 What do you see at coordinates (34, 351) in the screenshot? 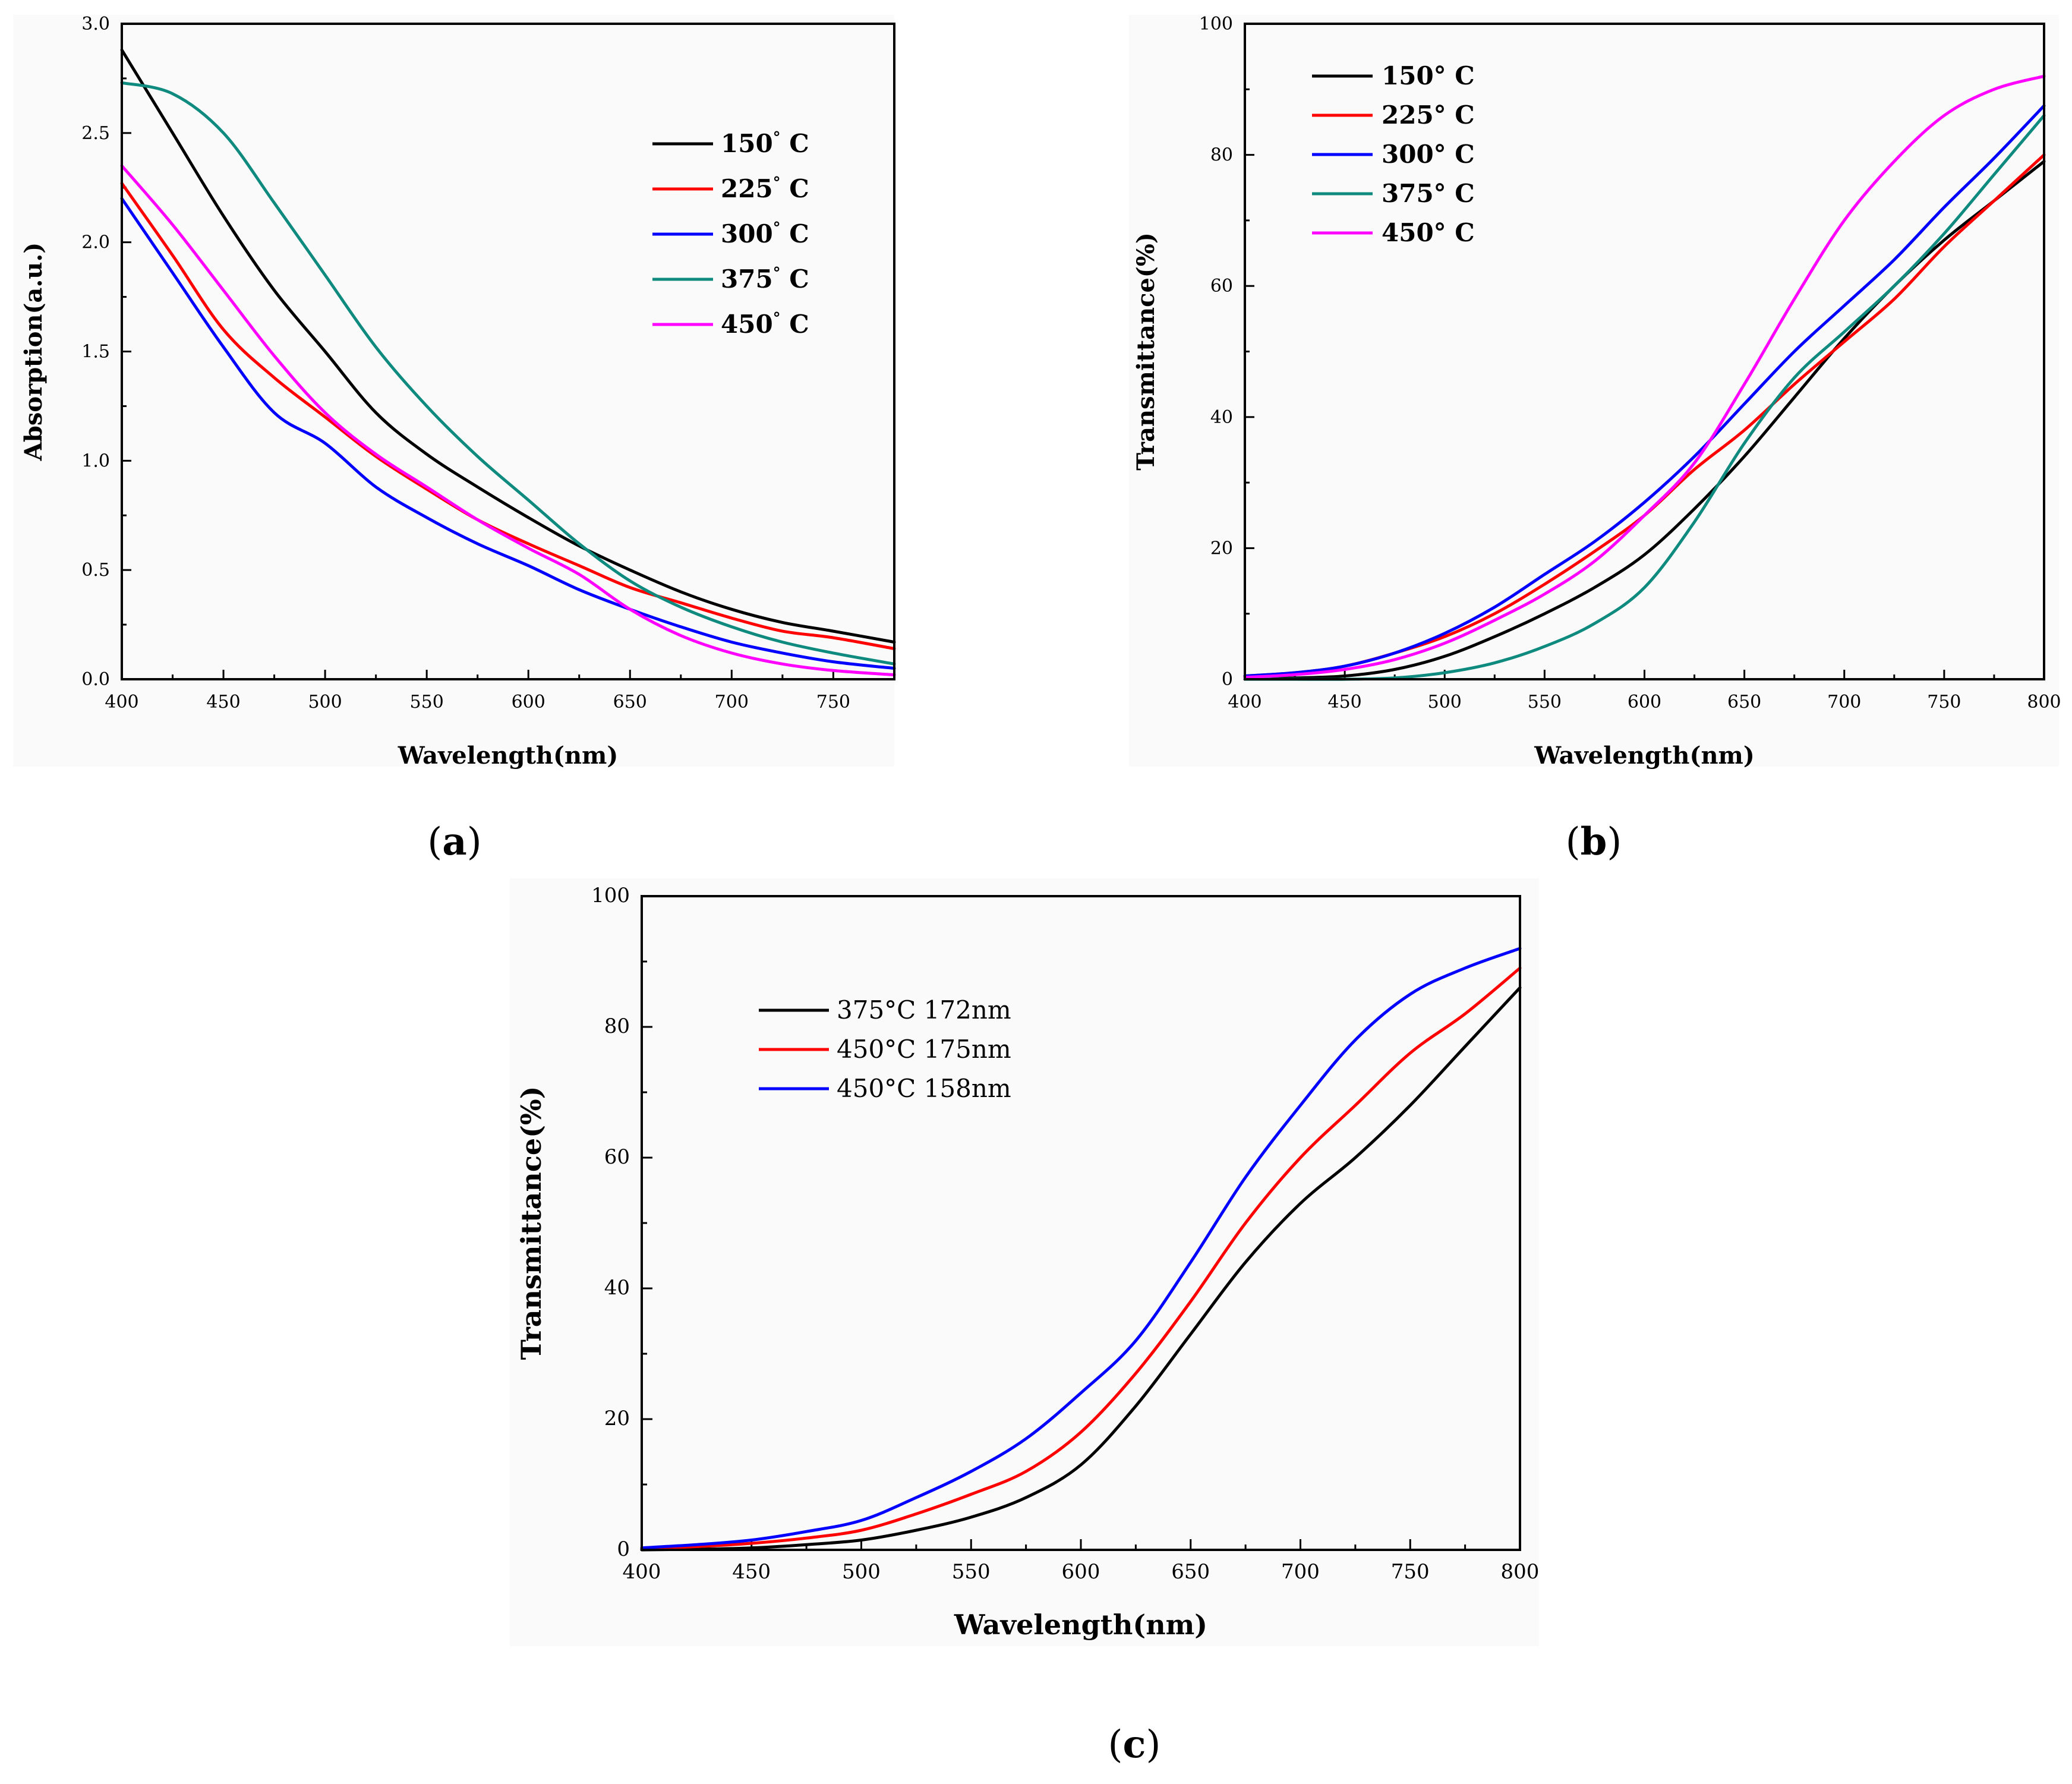
I see `y-axis-title: Absorption(a.u.)` at bounding box center [34, 351].